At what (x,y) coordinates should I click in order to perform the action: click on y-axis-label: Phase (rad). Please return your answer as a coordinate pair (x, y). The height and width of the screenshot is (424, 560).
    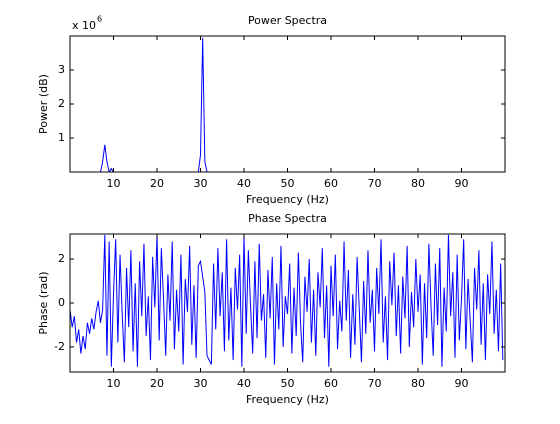
    Looking at the image, I should click on (43, 302).